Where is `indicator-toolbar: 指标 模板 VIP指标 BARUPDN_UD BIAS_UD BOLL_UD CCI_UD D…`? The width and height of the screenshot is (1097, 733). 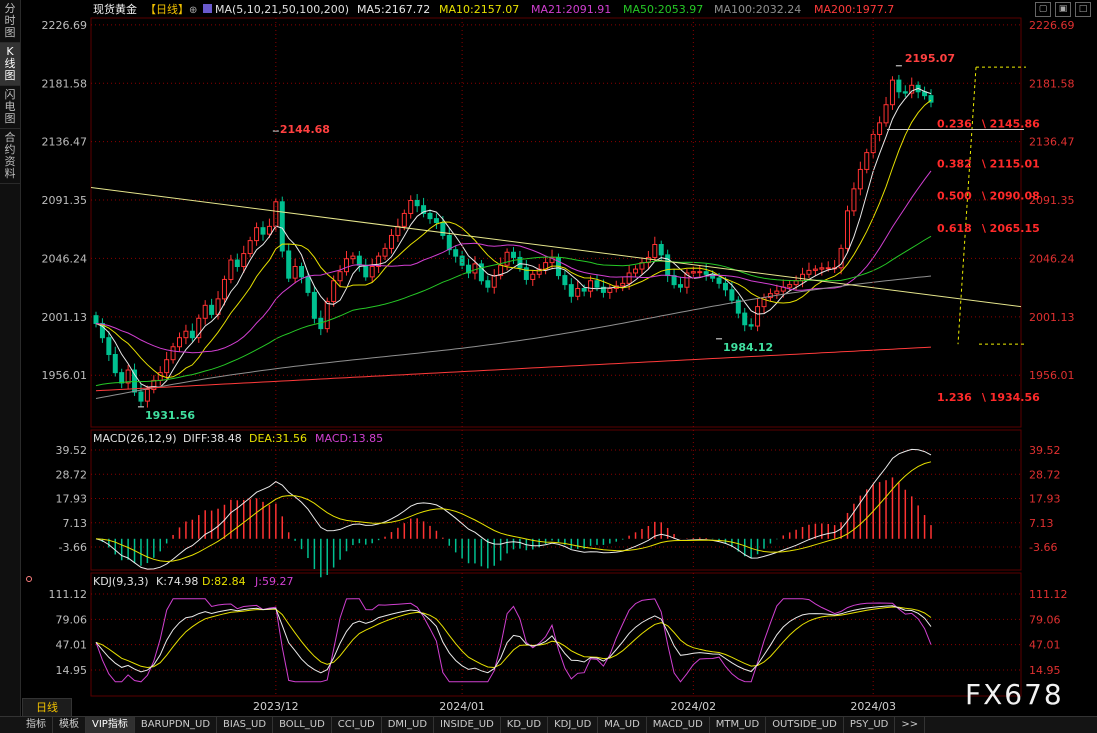
indicator-toolbar: 指标 模板 VIP指标 BARUPDN_UD BIAS_UD BOLL_UD CCI_UD D… is located at coordinates (548, 724).